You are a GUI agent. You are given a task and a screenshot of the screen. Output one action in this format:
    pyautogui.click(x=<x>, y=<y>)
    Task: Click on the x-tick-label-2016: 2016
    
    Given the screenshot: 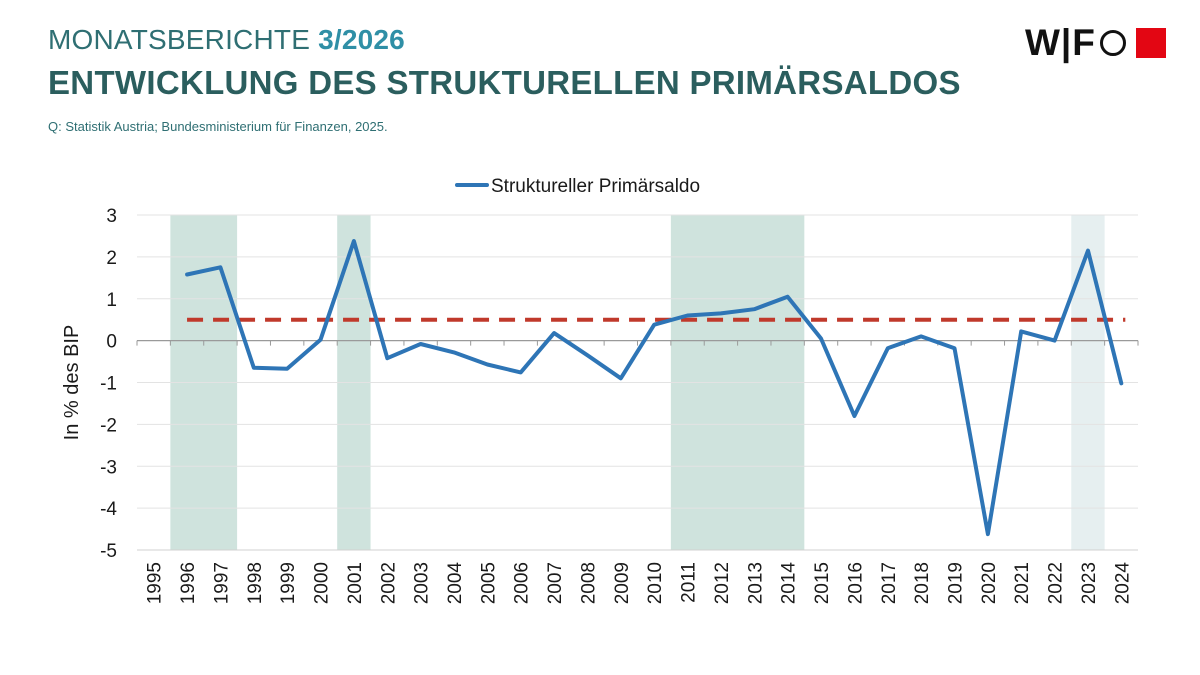 What is the action you would take?
    pyautogui.click(x=855, y=583)
    